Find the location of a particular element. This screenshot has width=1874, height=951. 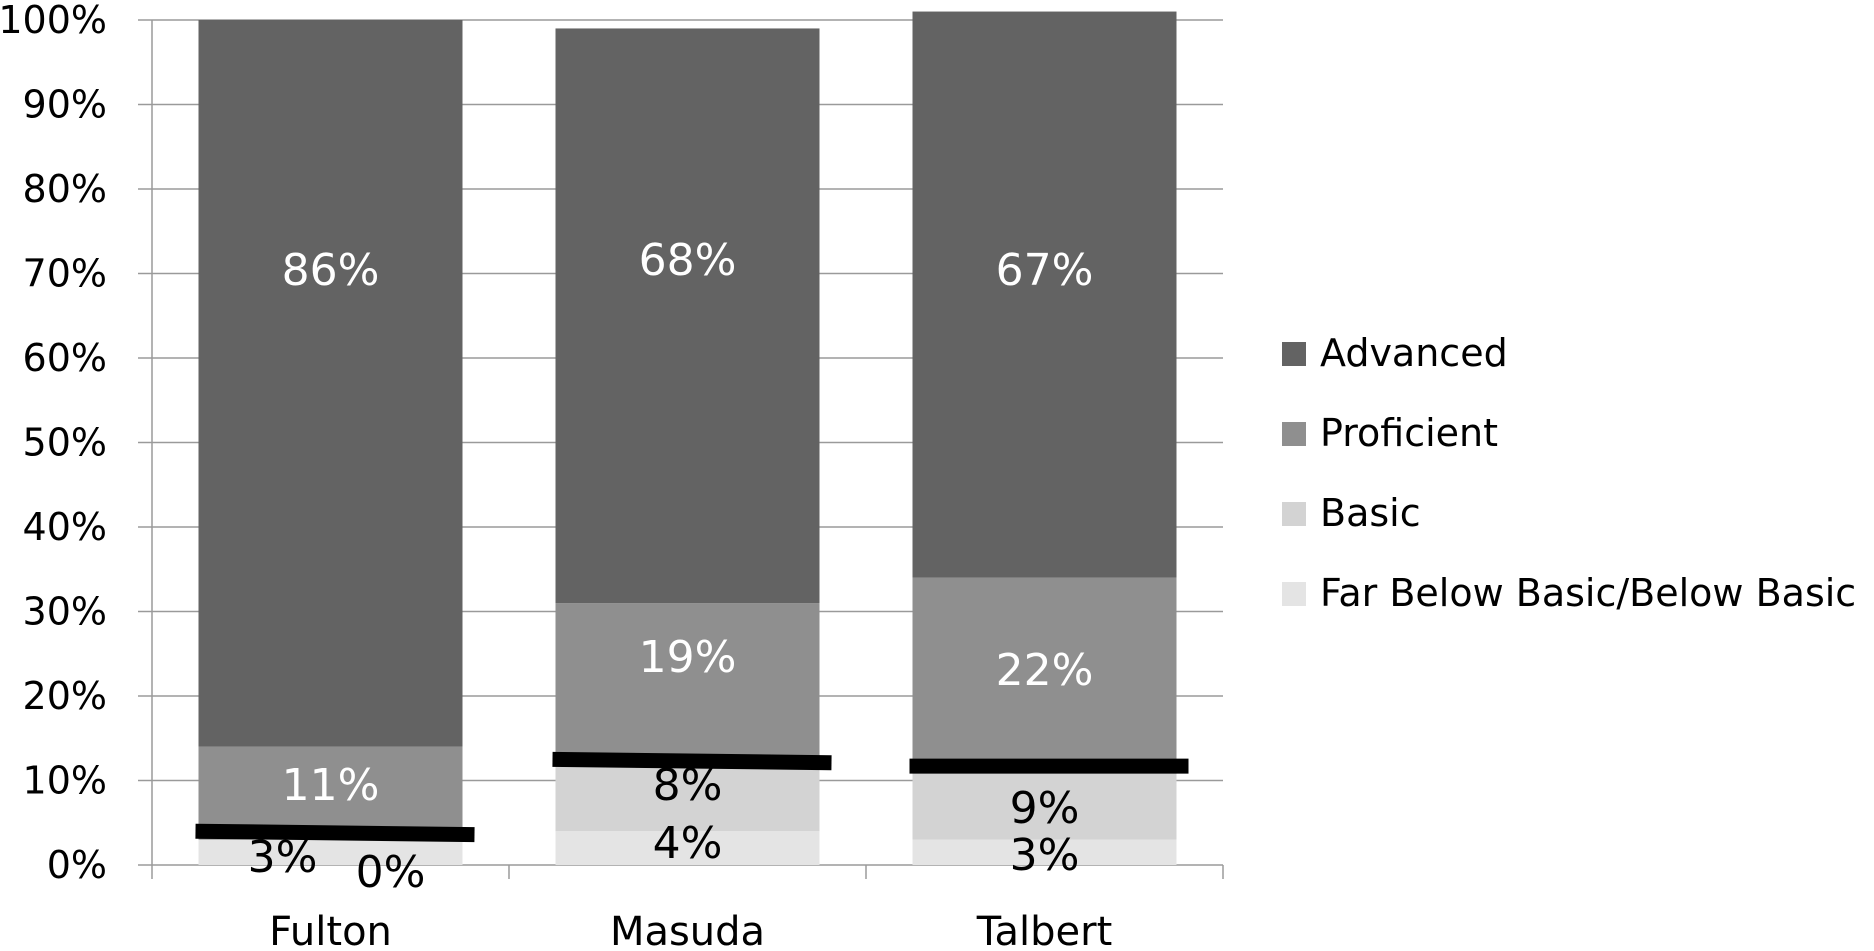

y-tick-label: 100% is located at coordinates (53, 21).